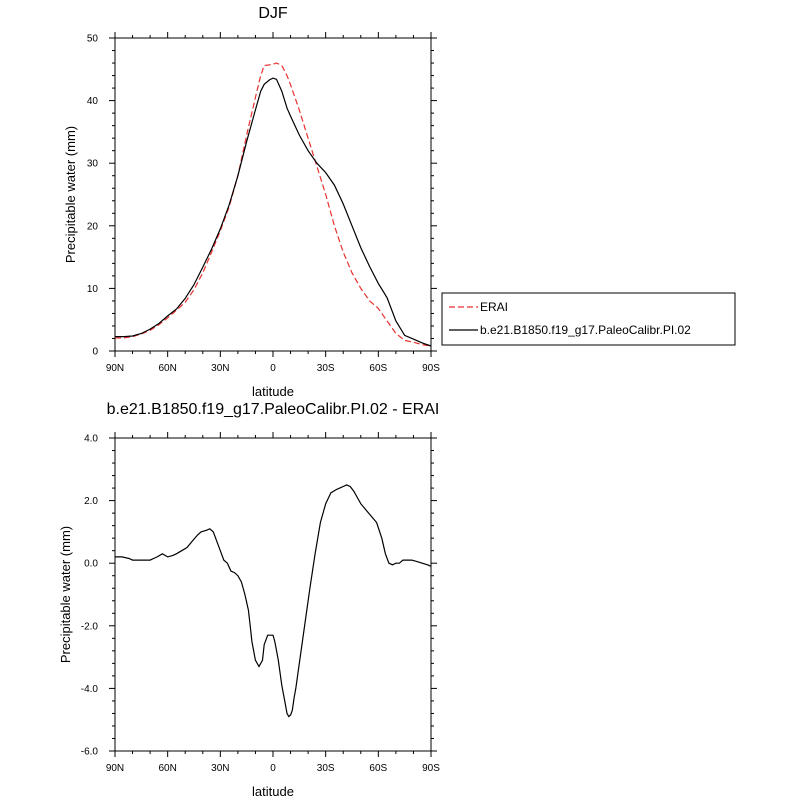 The image size is (800, 800). I want to click on chart-title: DJF, so click(273, 13).